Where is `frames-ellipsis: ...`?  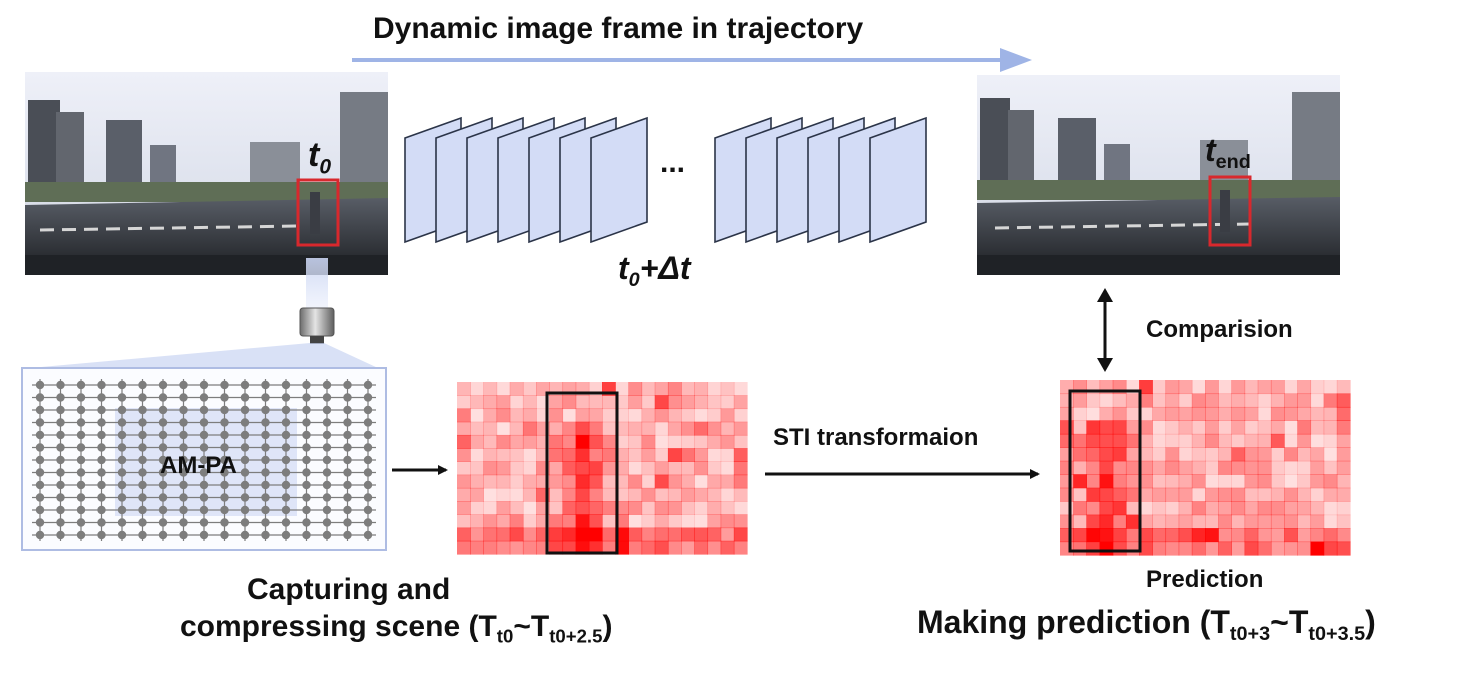 frames-ellipsis: ... is located at coordinates (673, 162).